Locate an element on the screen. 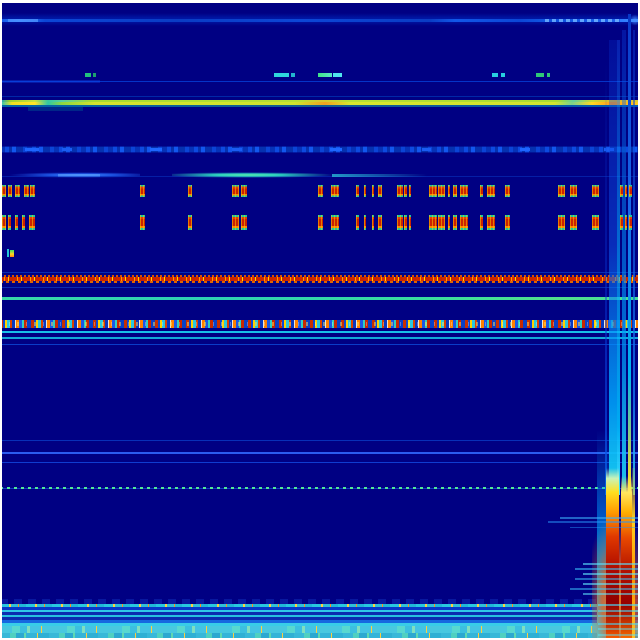 The height and width of the screenshot is (640, 640). blob-right-edge is located at coordinates (633, 554).